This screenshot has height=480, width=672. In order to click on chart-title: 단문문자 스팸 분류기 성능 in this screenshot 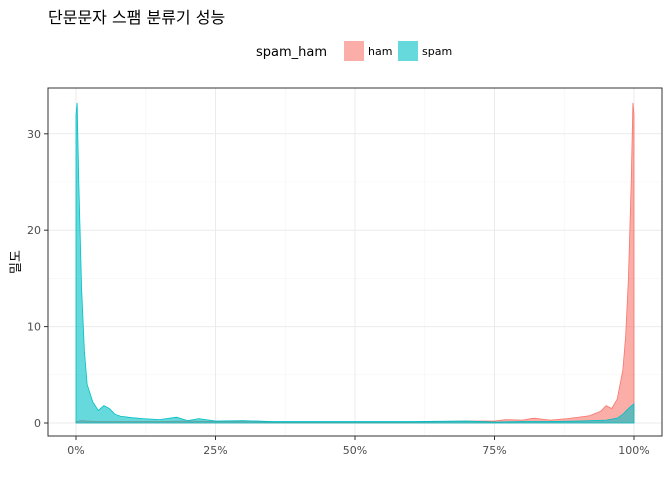, I will do `click(136, 17)`.